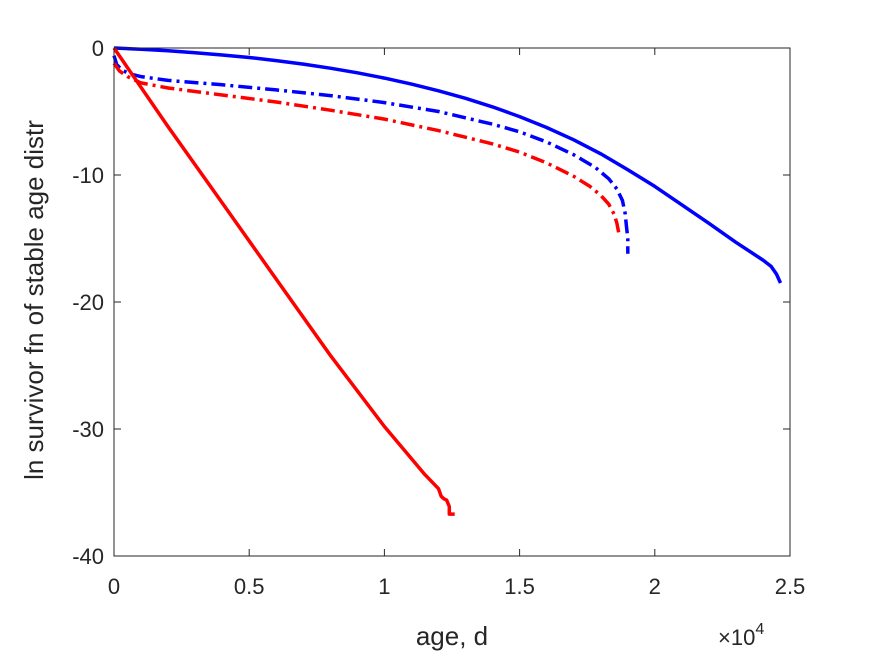 The width and height of the screenshot is (875, 656). What do you see at coordinates (790, 586) in the screenshot?
I see `x-tick-label: 2.5` at bounding box center [790, 586].